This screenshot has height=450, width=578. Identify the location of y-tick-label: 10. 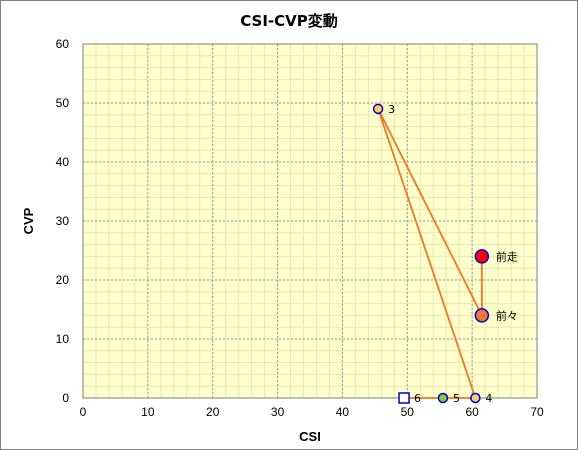
(63, 339).